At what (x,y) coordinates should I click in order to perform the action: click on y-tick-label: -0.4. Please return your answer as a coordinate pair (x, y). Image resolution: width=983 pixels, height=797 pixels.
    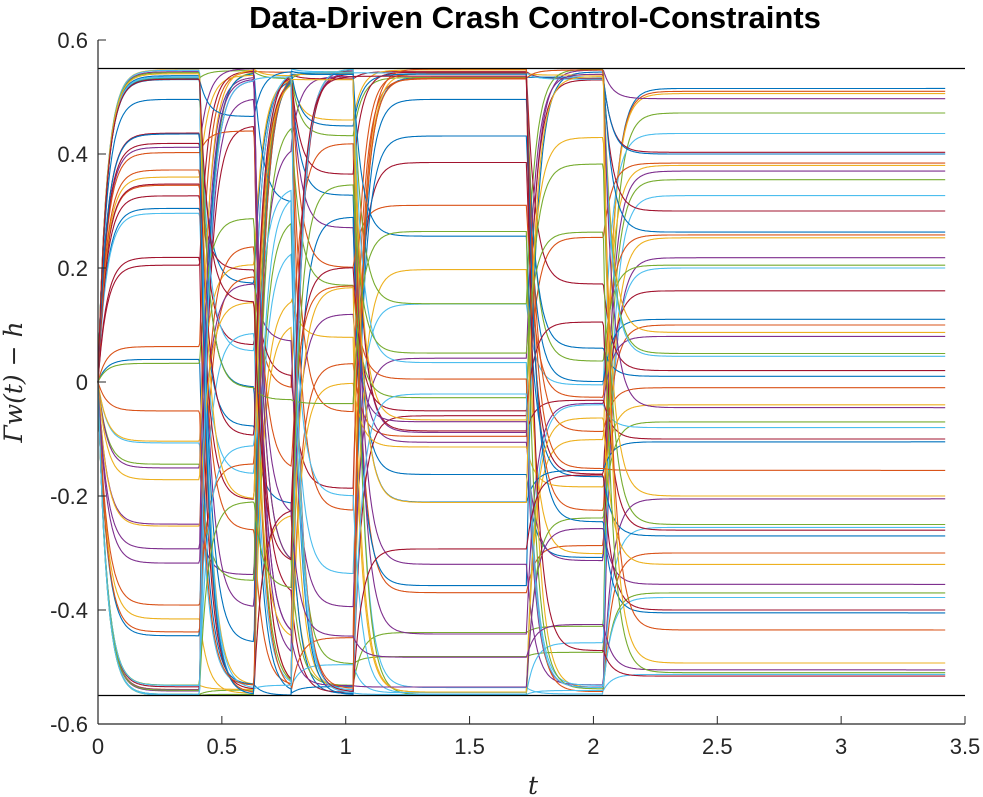
    Looking at the image, I should click on (69, 610).